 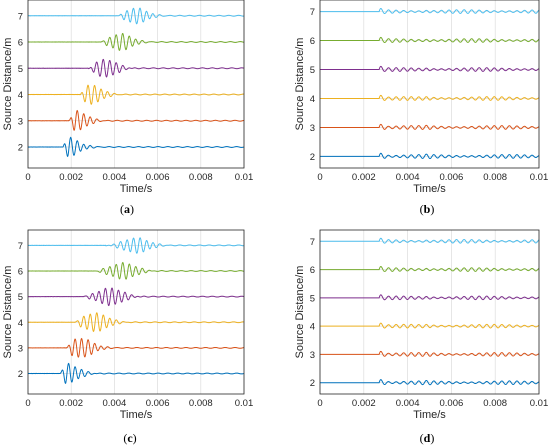 I want to click on panel-label-a: (a), so click(x=127, y=209).